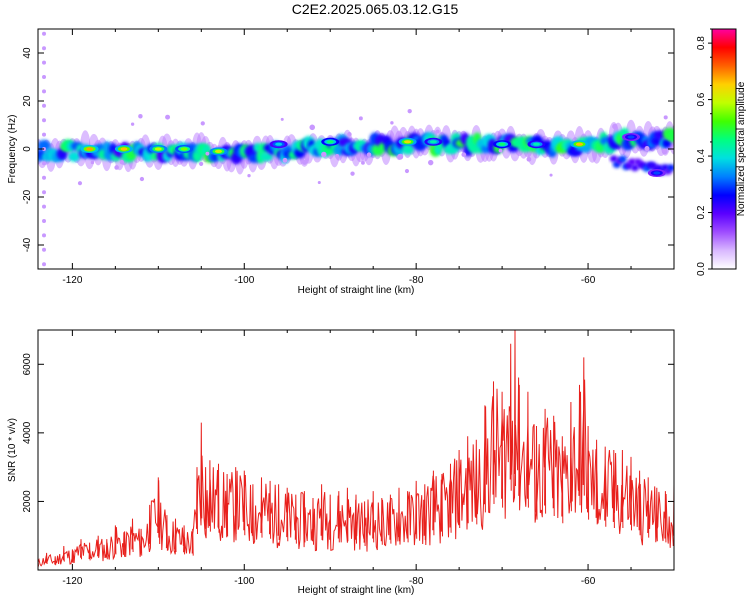  Describe the element at coordinates (588, 280) in the screenshot. I see `spectrogram-xtick-label: -60` at that location.